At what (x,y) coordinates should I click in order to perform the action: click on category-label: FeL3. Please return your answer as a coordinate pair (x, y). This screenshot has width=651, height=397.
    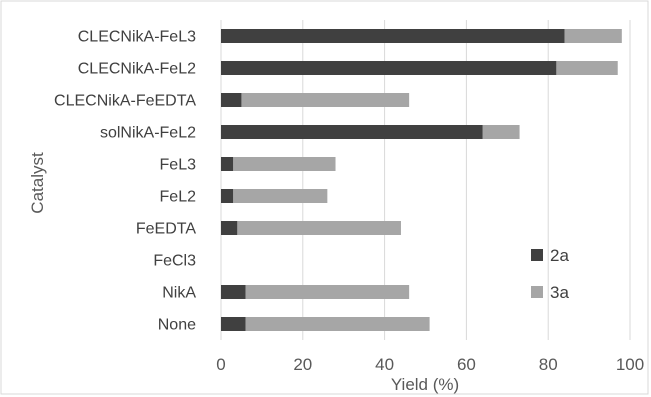
    Looking at the image, I should click on (178, 165).